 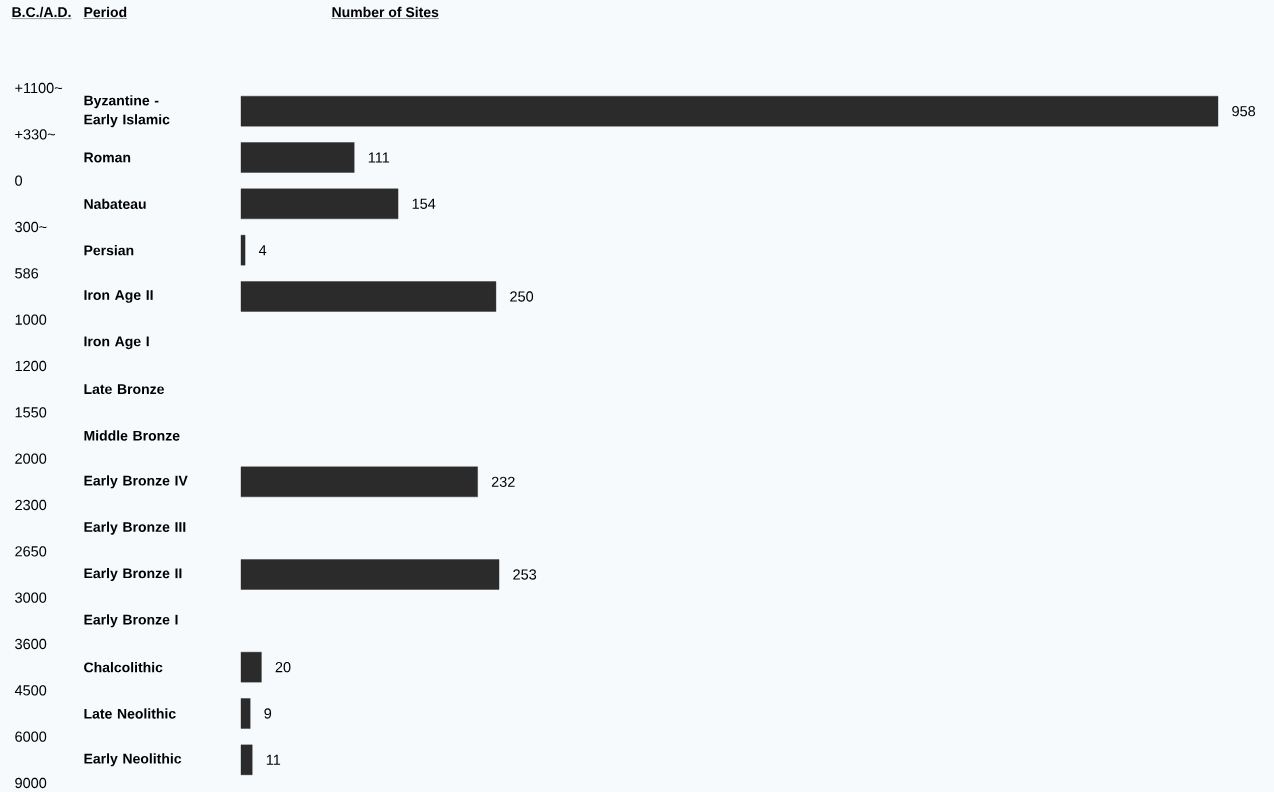 What do you see at coordinates (283, 667) in the screenshot?
I see `data-label: 20` at bounding box center [283, 667].